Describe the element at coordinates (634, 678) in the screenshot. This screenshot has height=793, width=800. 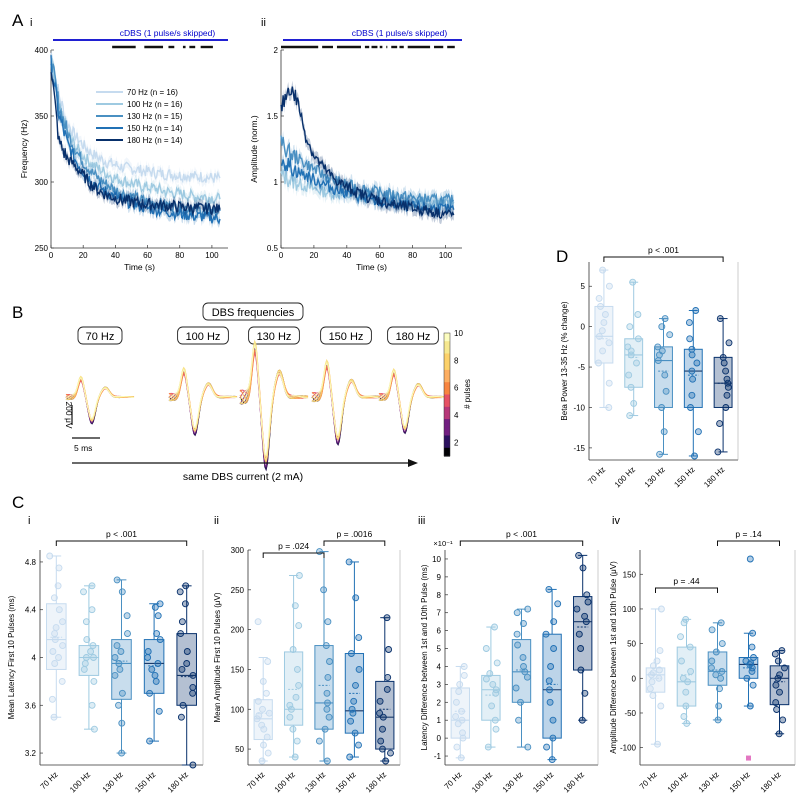
I see `y-tick-label: 0` at that location.